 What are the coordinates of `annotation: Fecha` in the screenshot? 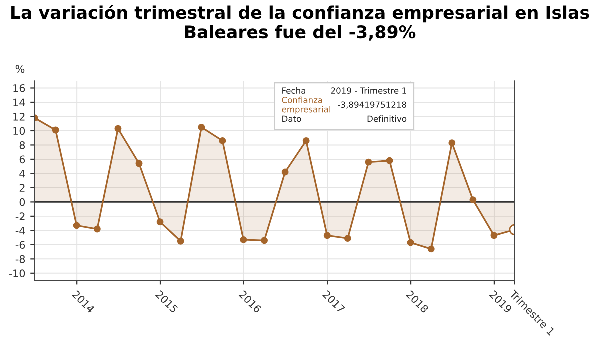 It's located at (294, 91).